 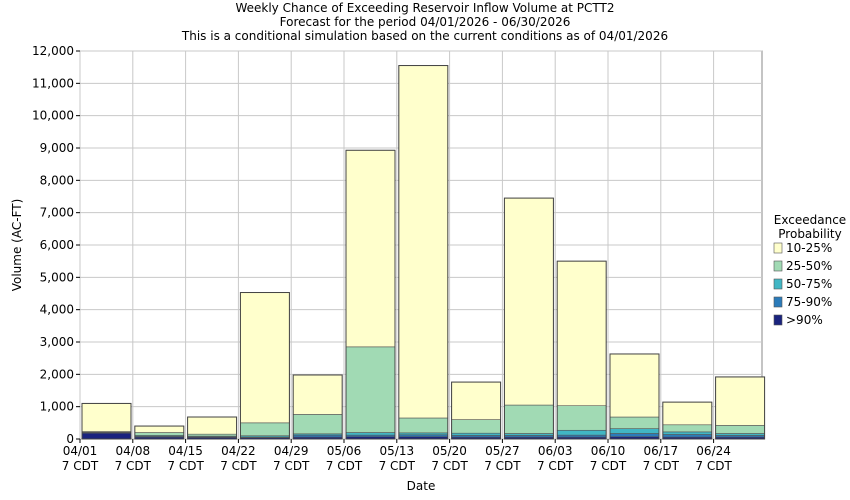 I want to click on x-tick-label: 06/03, so click(x=555, y=451).